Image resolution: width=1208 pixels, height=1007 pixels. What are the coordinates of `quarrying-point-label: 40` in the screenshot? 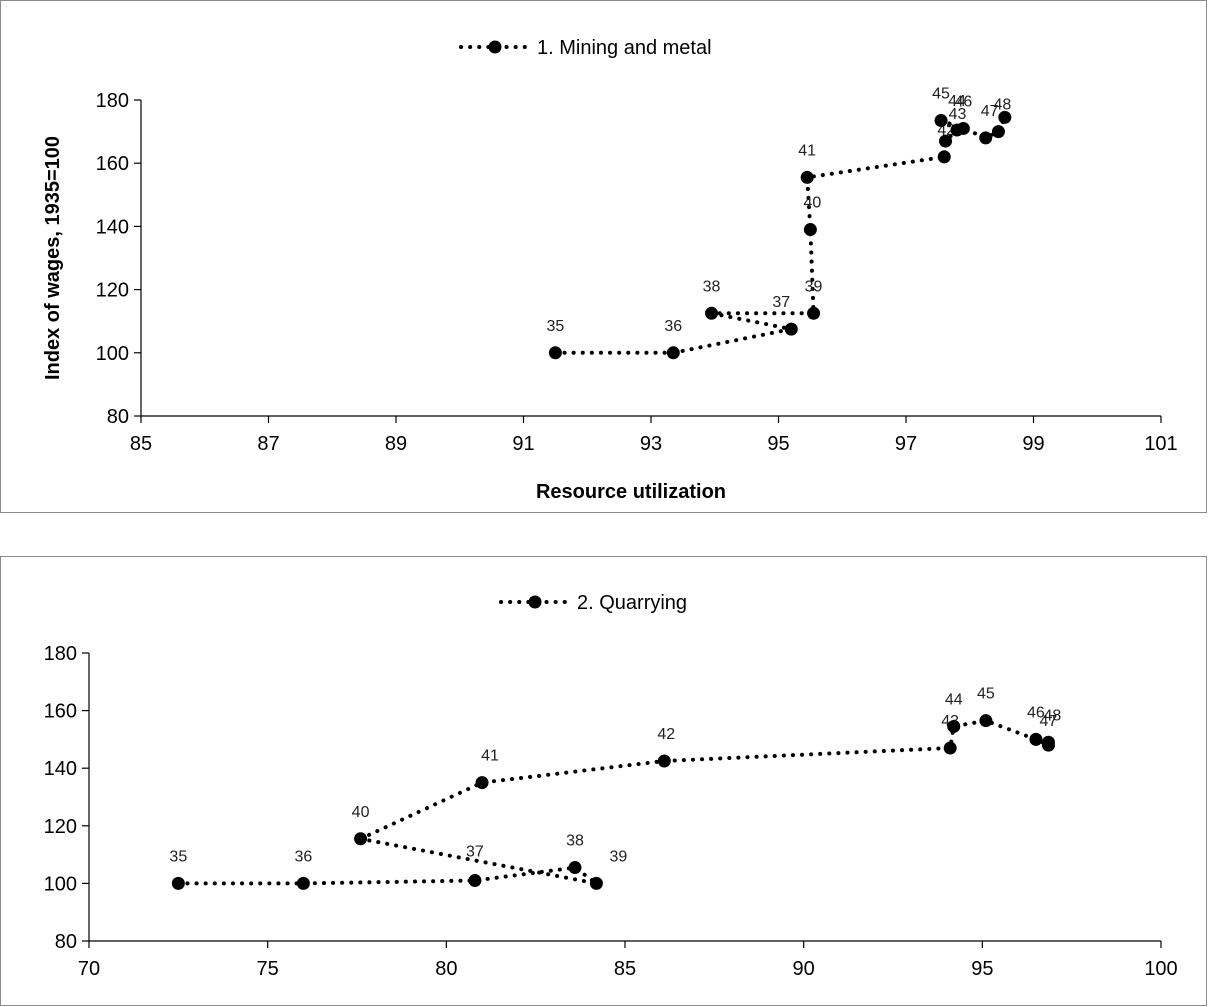 It's located at (361, 812).